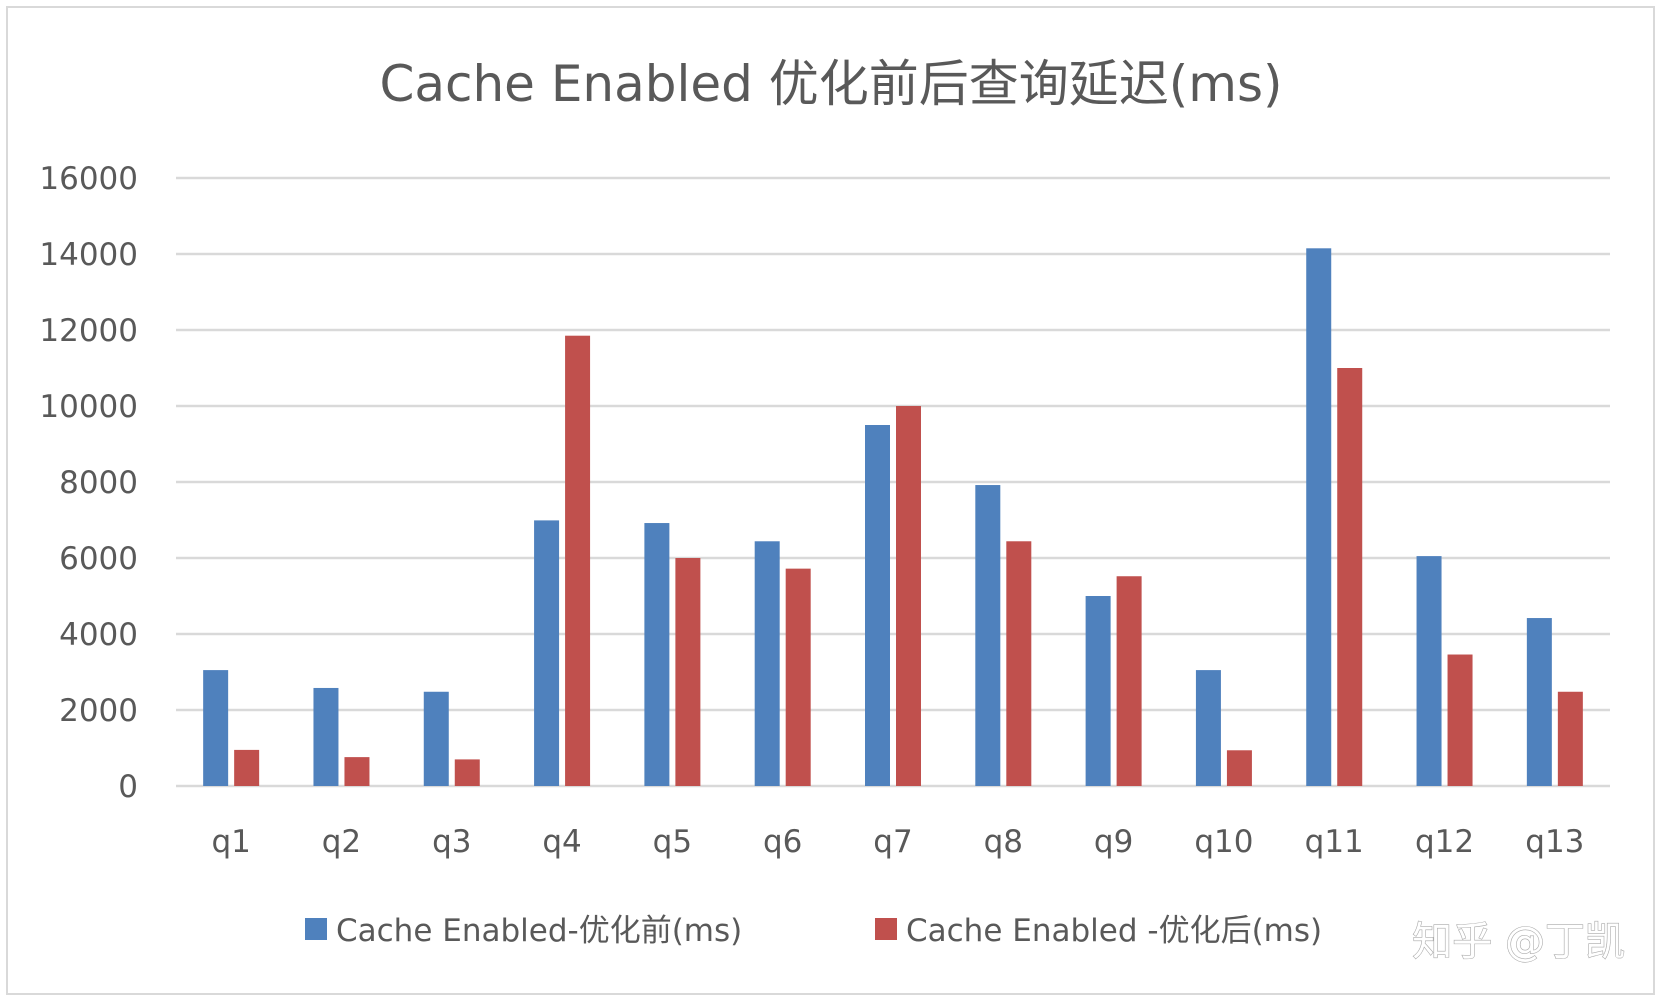 The image size is (1663, 1003). What do you see at coordinates (672, 842) in the screenshot?
I see `x-tick-label: q5` at bounding box center [672, 842].